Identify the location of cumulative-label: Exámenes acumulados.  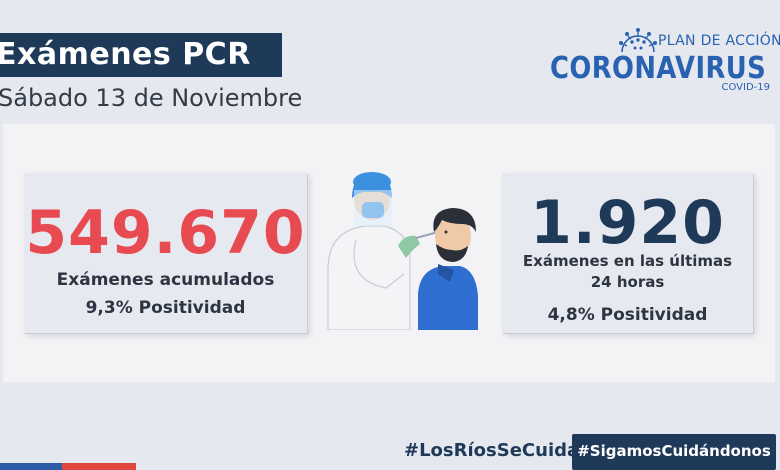
(165, 280).